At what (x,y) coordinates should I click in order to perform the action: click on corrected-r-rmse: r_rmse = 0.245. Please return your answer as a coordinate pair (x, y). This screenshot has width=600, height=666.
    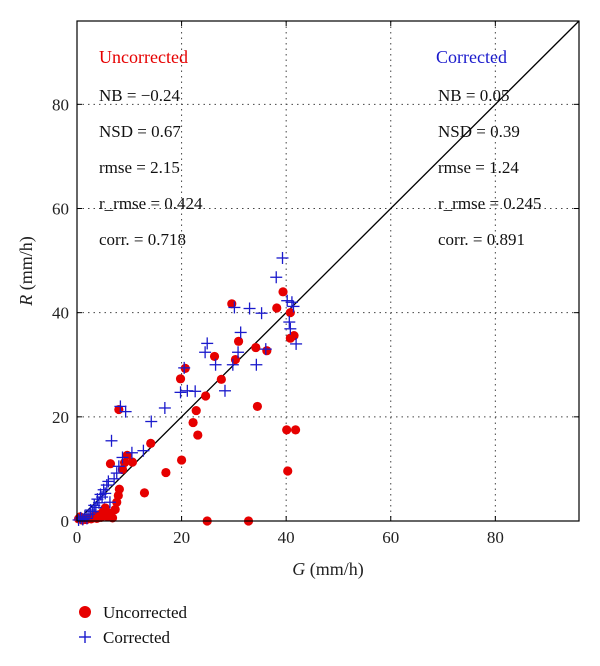
    Looking at the image, I should click on (490, 203).